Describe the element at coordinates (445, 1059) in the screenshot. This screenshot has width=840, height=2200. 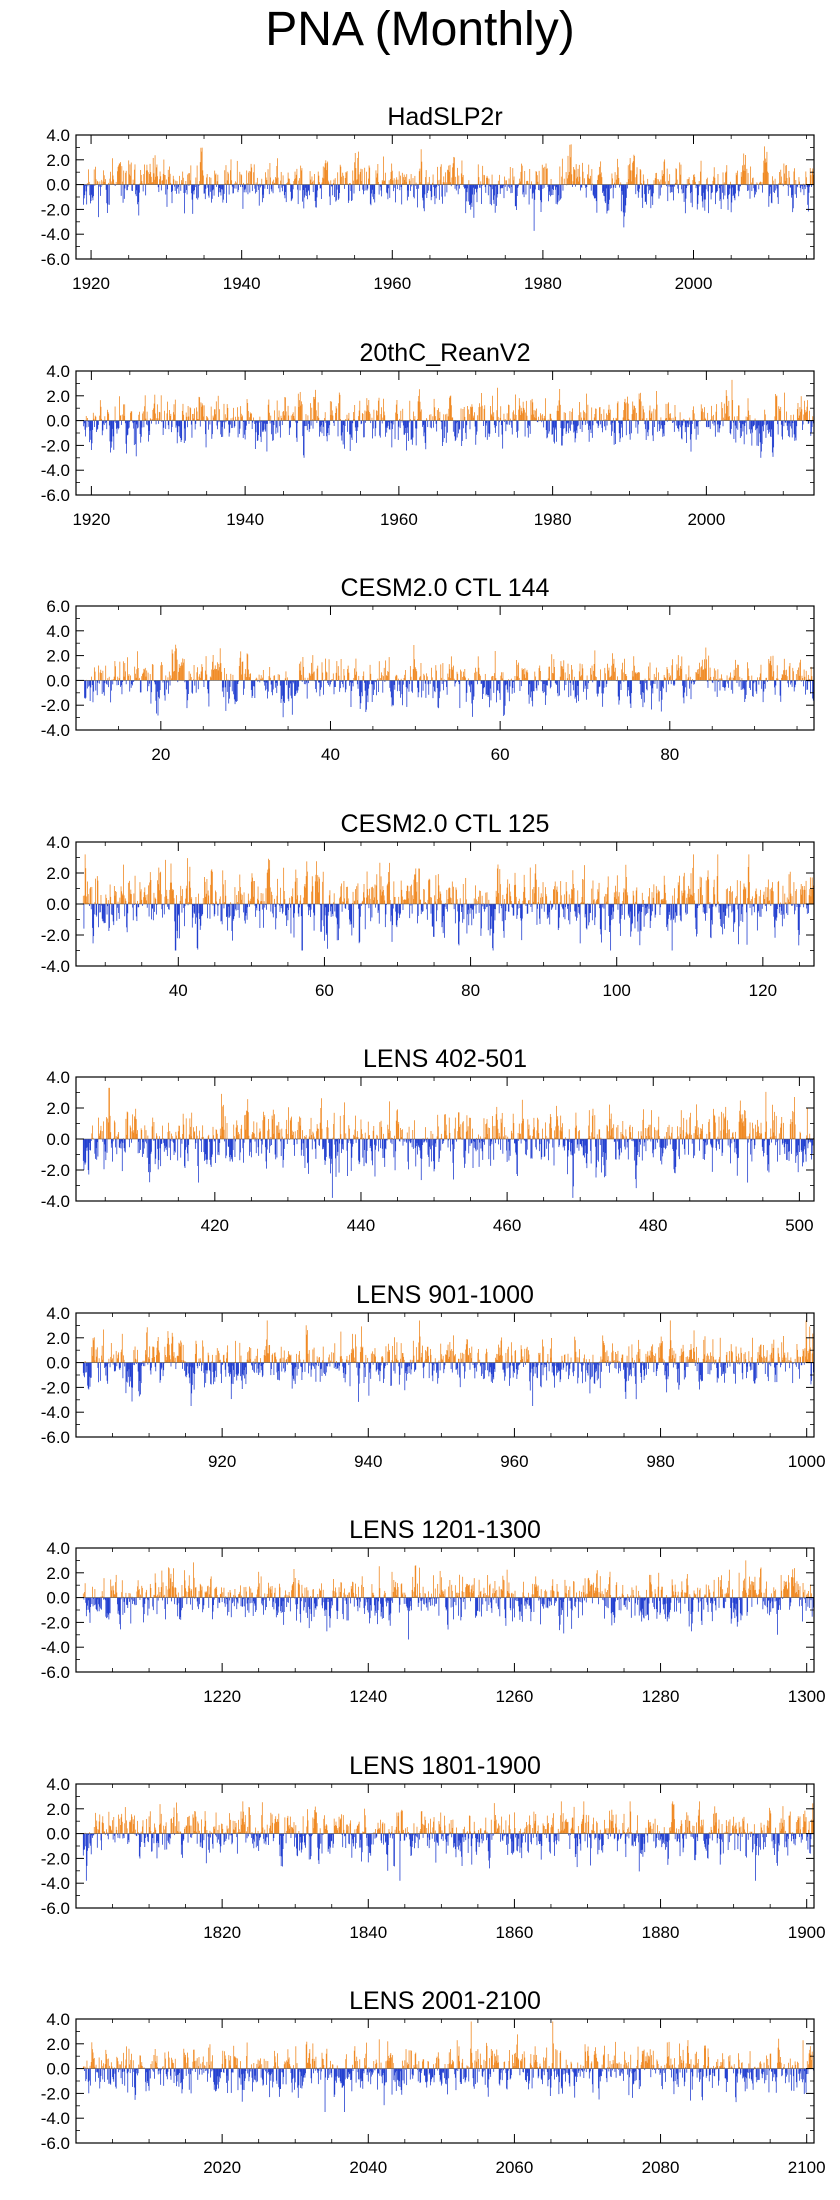
I see `panel-title: LENS 402-501` at that location.